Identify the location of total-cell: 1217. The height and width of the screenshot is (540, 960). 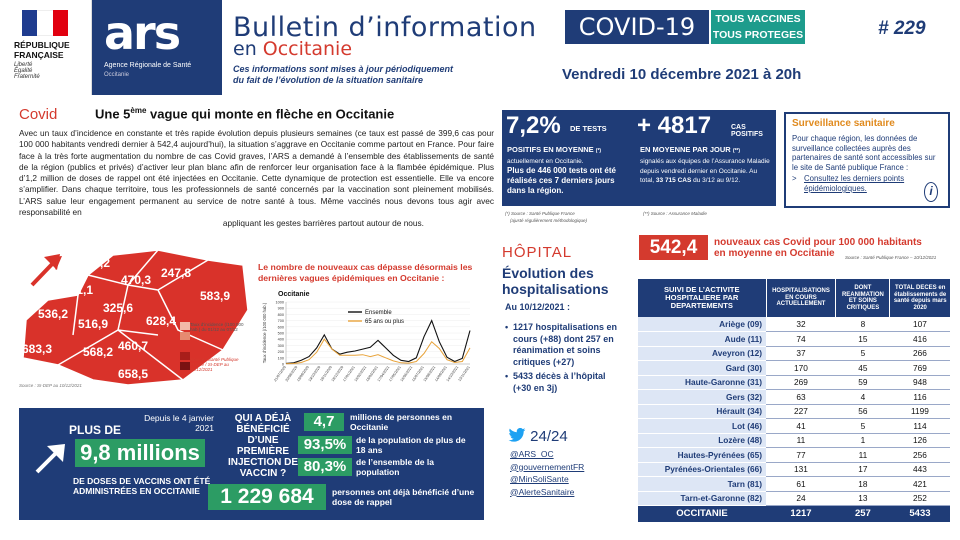
(801, 513).